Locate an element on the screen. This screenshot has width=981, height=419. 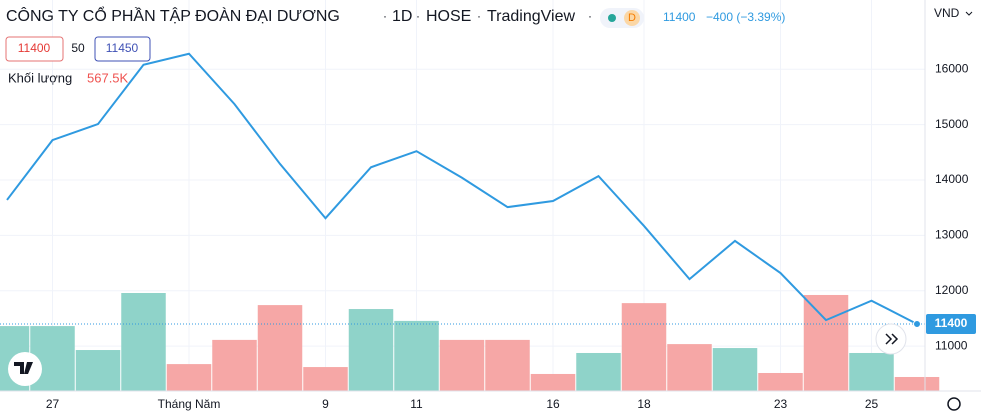
x-tick-label: 18 is located at coordinates (644, 404).